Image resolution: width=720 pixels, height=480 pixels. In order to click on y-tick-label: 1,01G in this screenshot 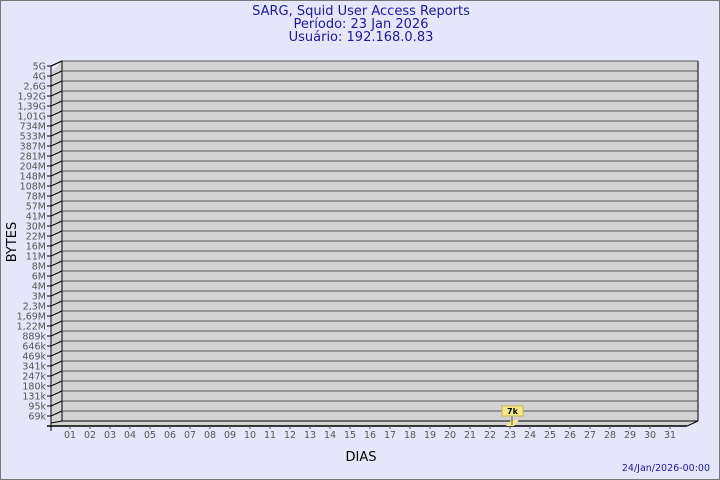, I will do `click(31, 117)`.